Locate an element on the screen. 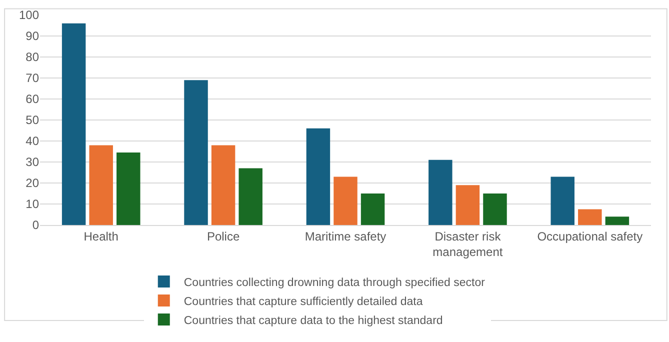 The width and height of the screenshot is (669, 342). y-tick-label: 70 is located at coordinates (33, 78).